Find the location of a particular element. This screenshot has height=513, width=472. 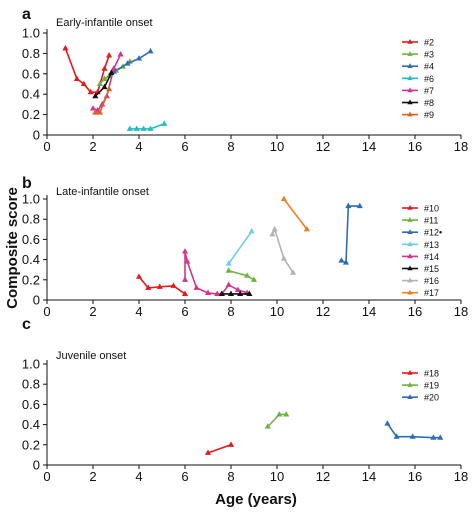

legend-label: #2 is located at coordinates (429, 43).